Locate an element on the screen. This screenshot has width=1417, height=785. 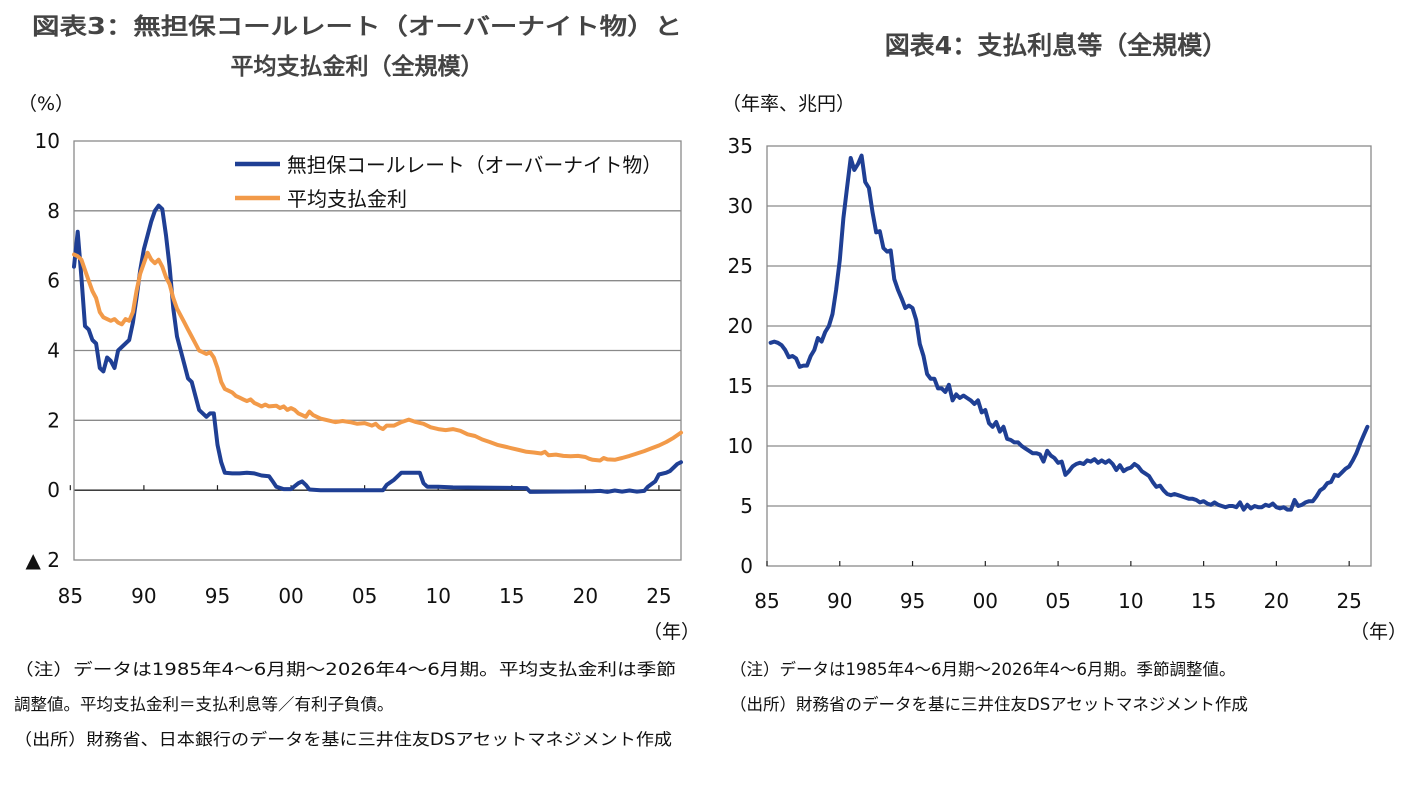
y-tick-label: 5 is located at coordinates (746, 506).